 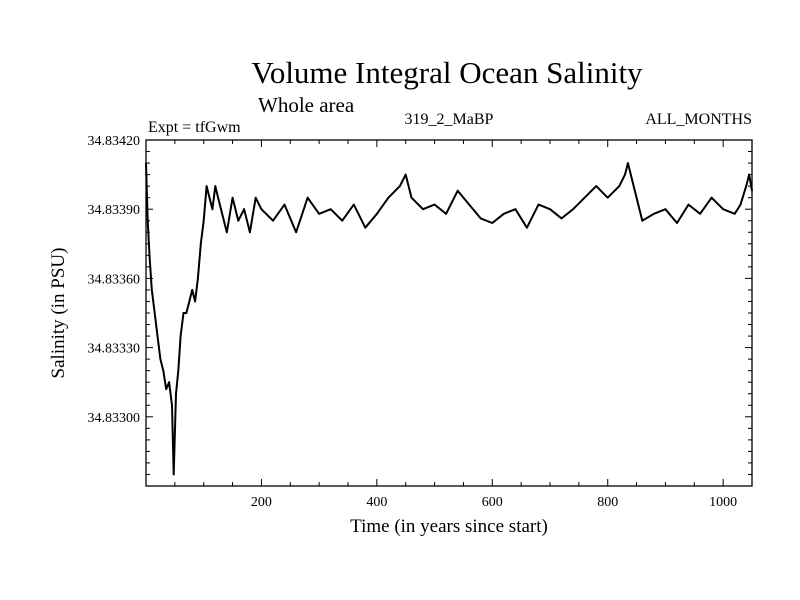 What do you see at coordinates (114, 418) in the screenshot?
I see `y-tick-label: 34.83300` at bounding box center [114, 418].